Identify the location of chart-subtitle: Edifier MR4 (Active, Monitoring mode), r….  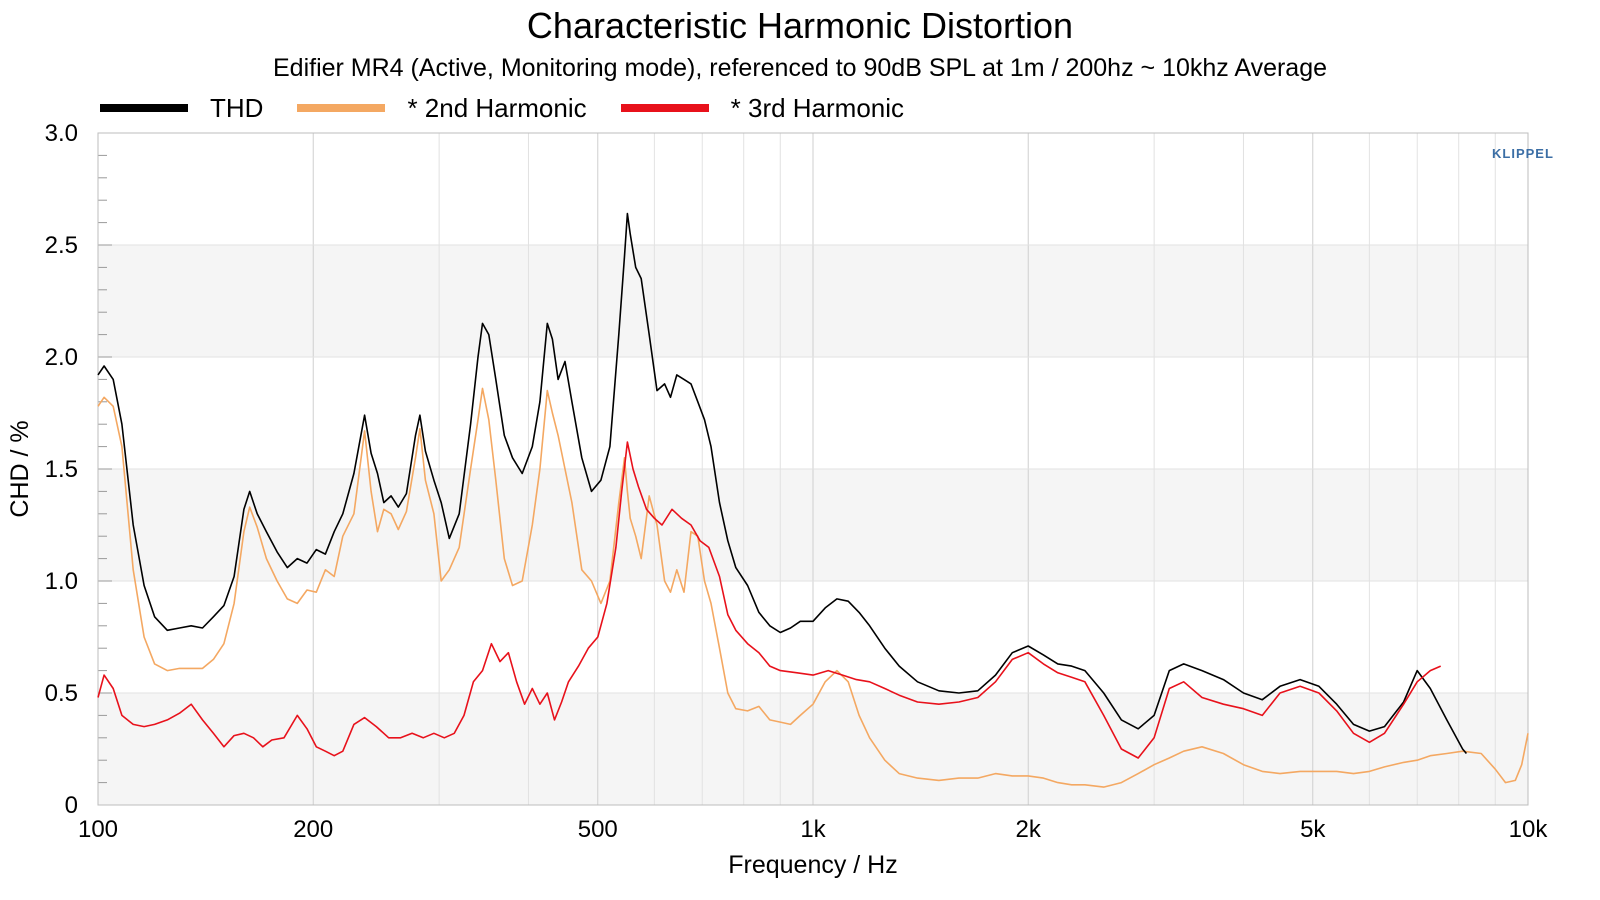
(800, 68).